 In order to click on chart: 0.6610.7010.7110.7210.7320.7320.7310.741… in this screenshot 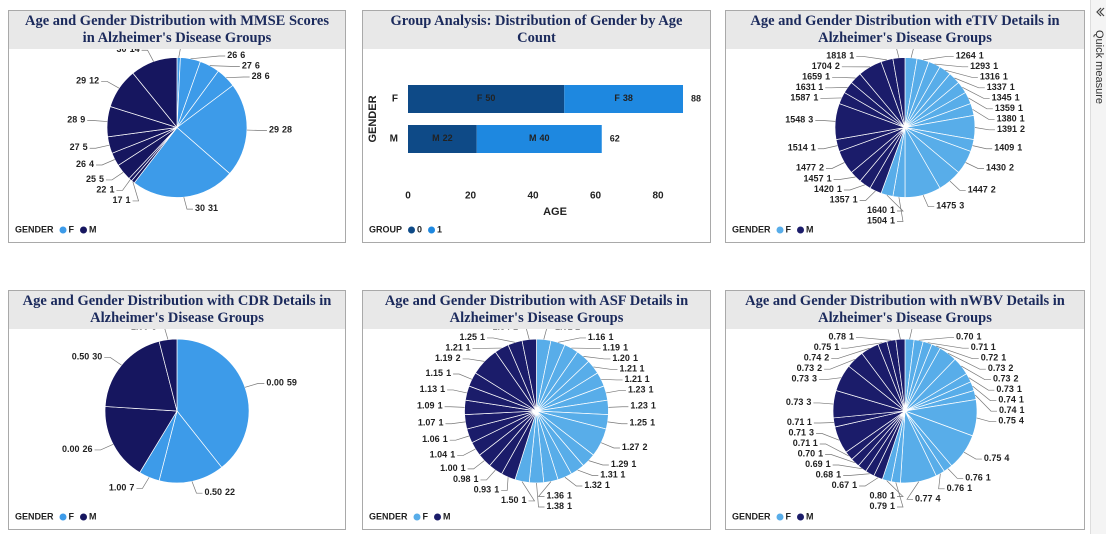, I will do `click(878, 425)`.